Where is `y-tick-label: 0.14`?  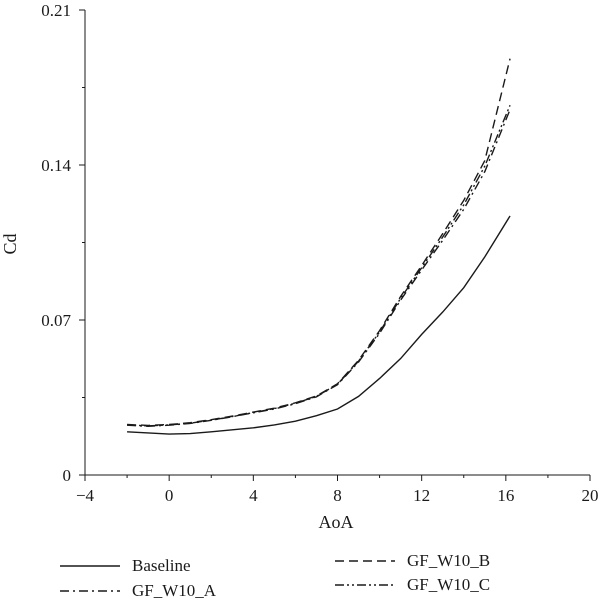 y-tick-label: 0.14 is located at coordinates (56, 165).